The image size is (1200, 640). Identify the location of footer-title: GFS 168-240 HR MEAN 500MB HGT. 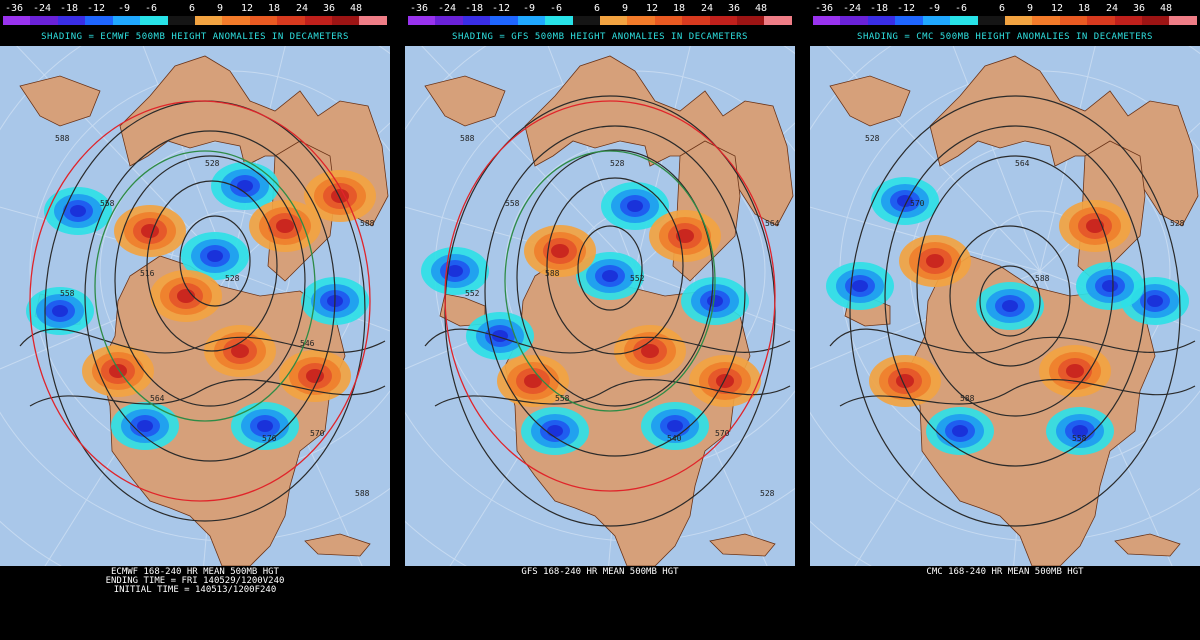
(600, 572).